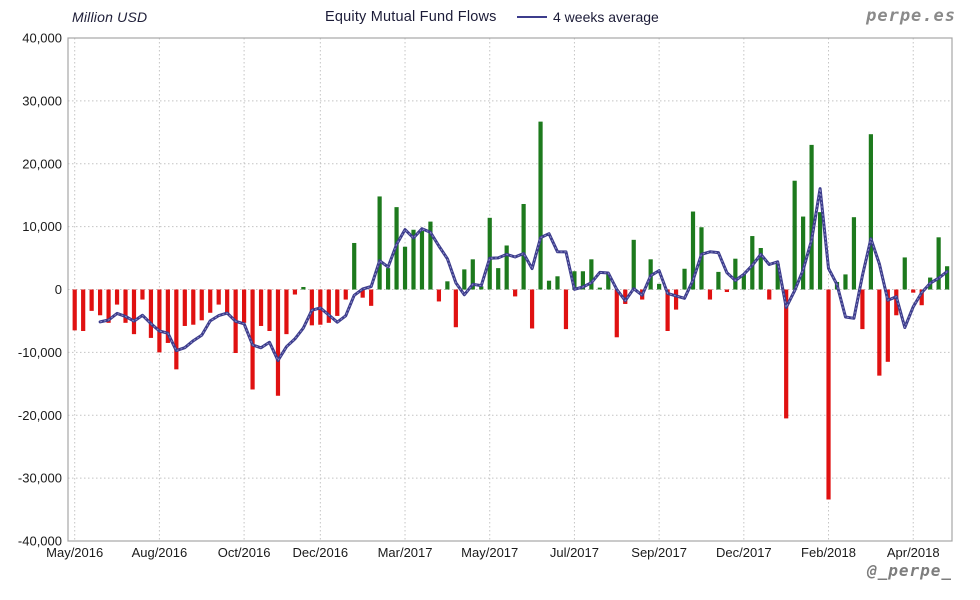 Image resolution: width=980 pixels, height=600 pixels. I want to click on y-axis-tick-label: -20,000, so click(40, 415).